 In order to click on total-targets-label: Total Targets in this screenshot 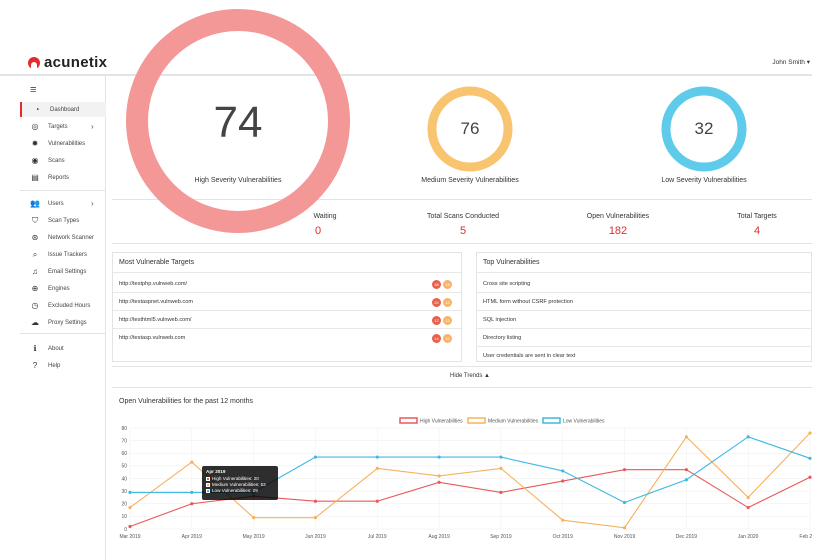, I will do `click(757, 216)`.